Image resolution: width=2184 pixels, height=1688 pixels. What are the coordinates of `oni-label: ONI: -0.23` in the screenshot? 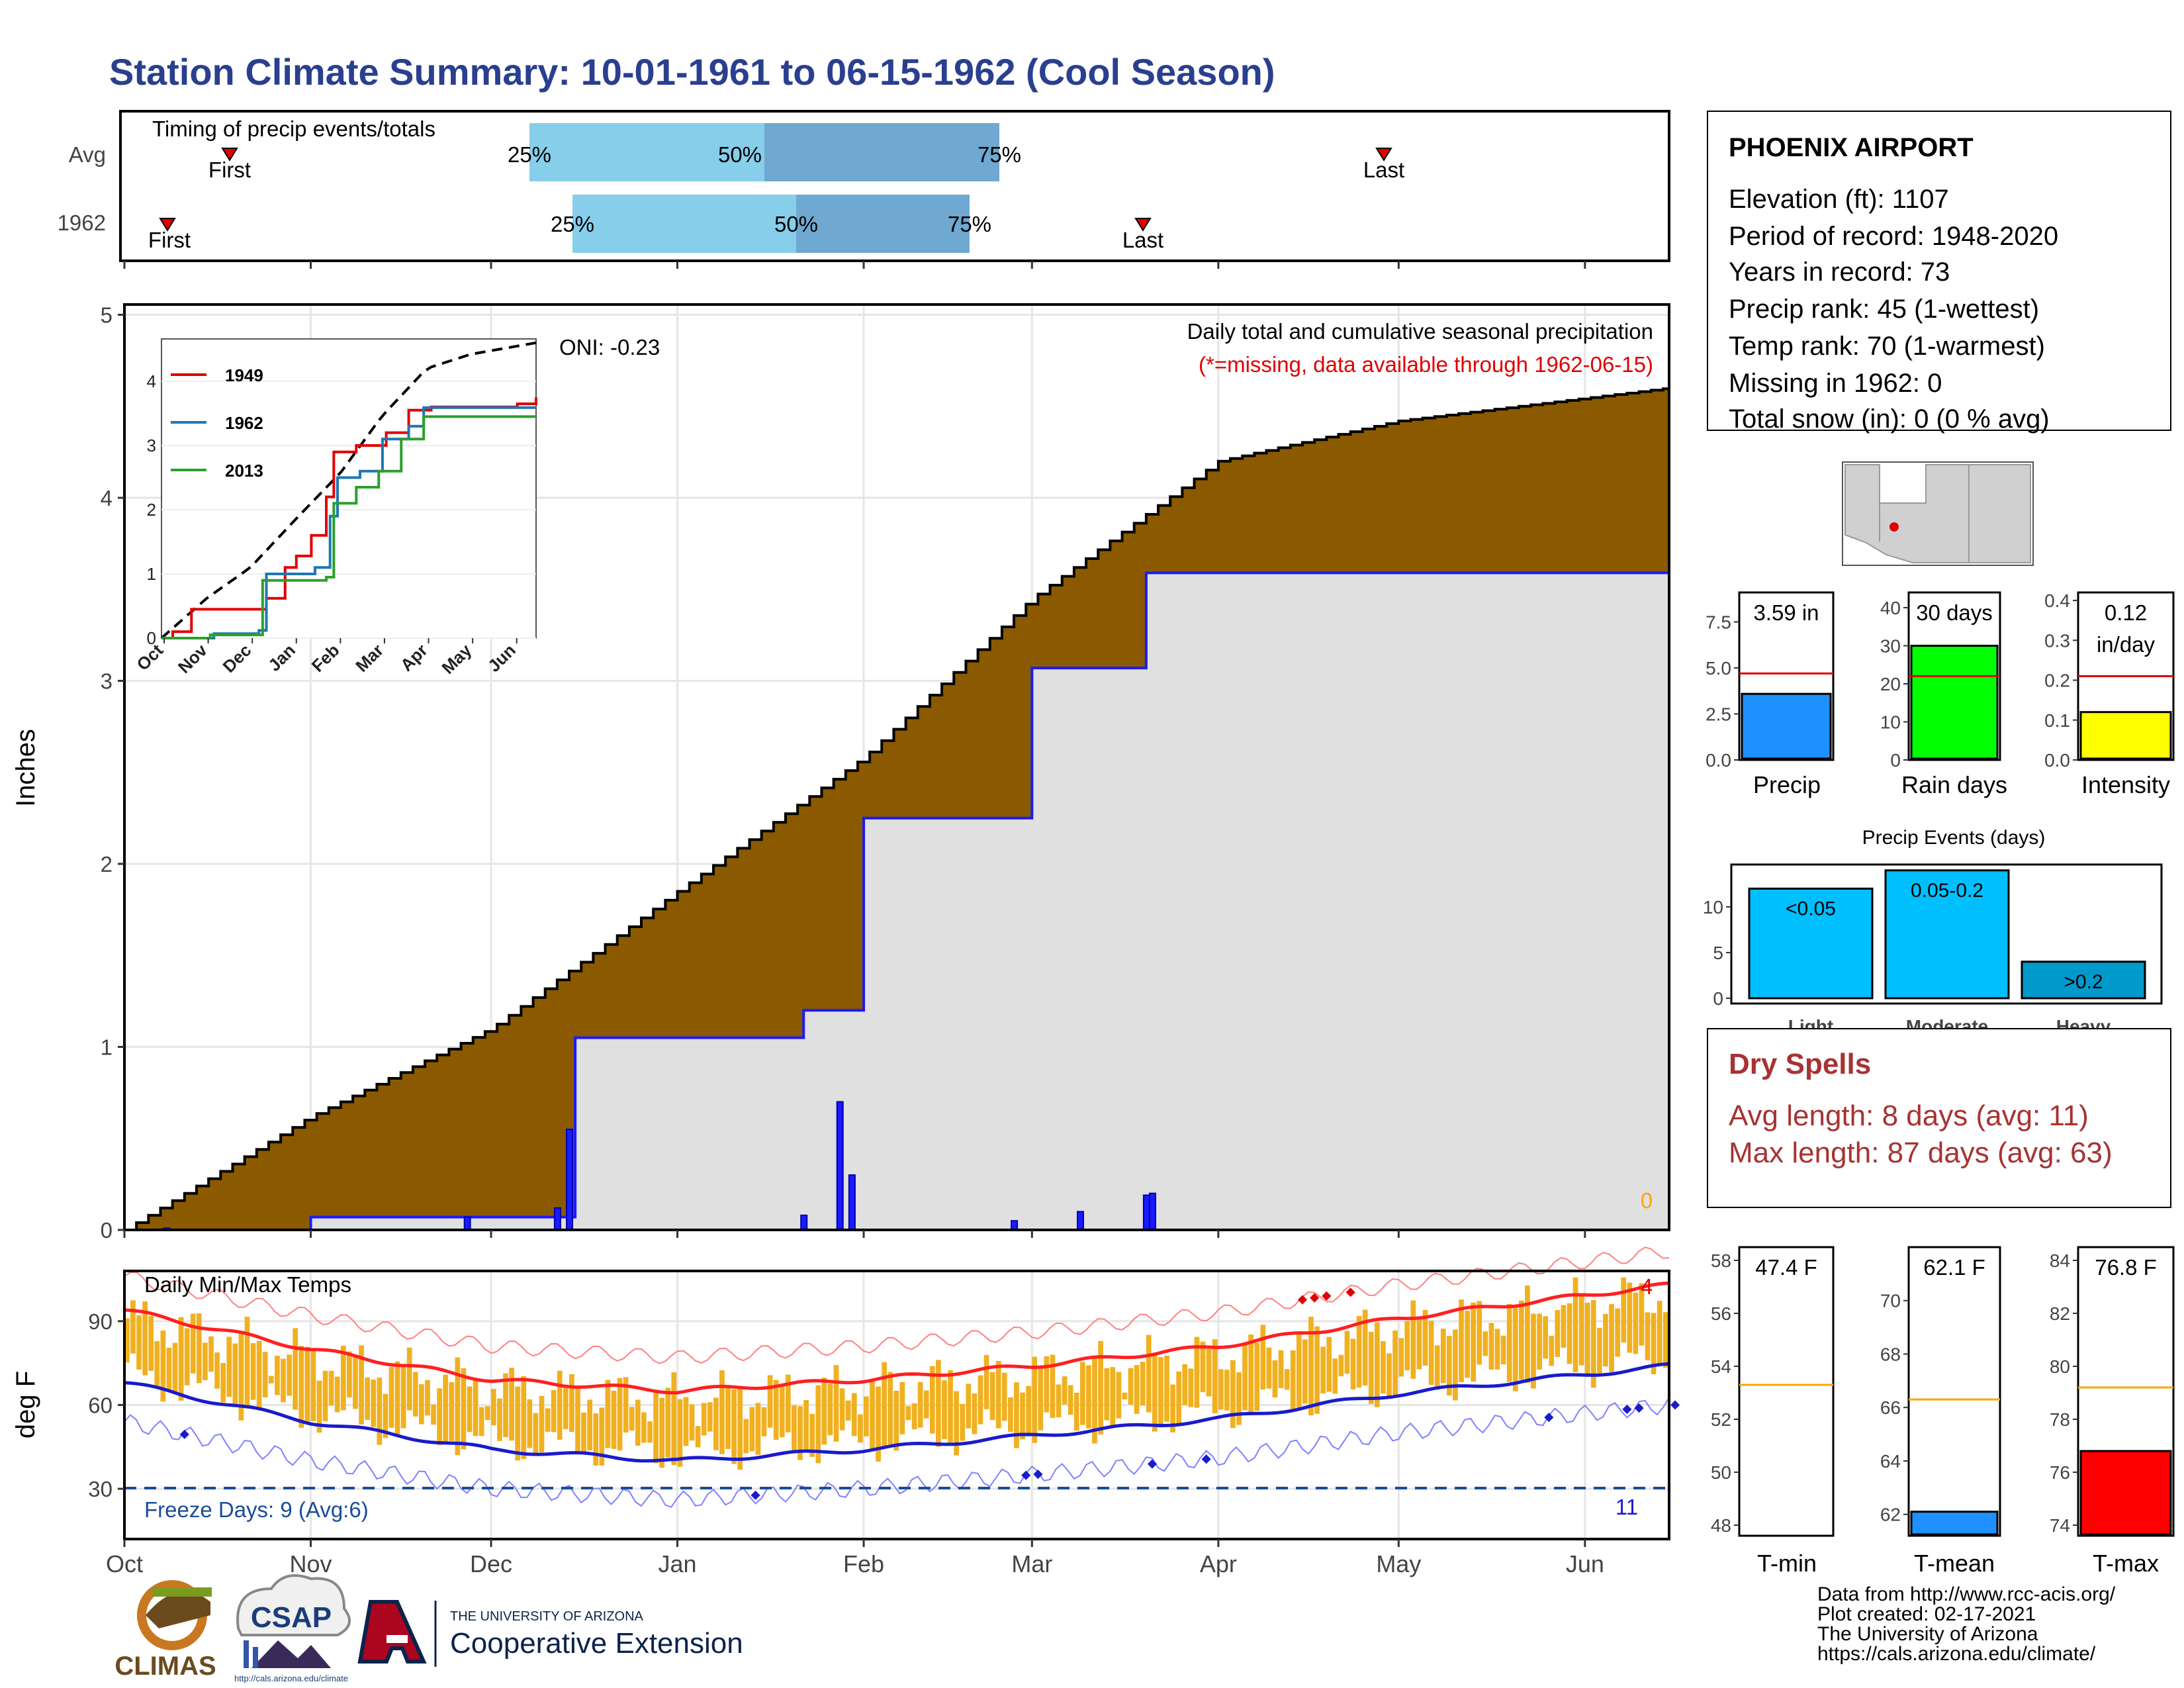 It's located at (609, 347).